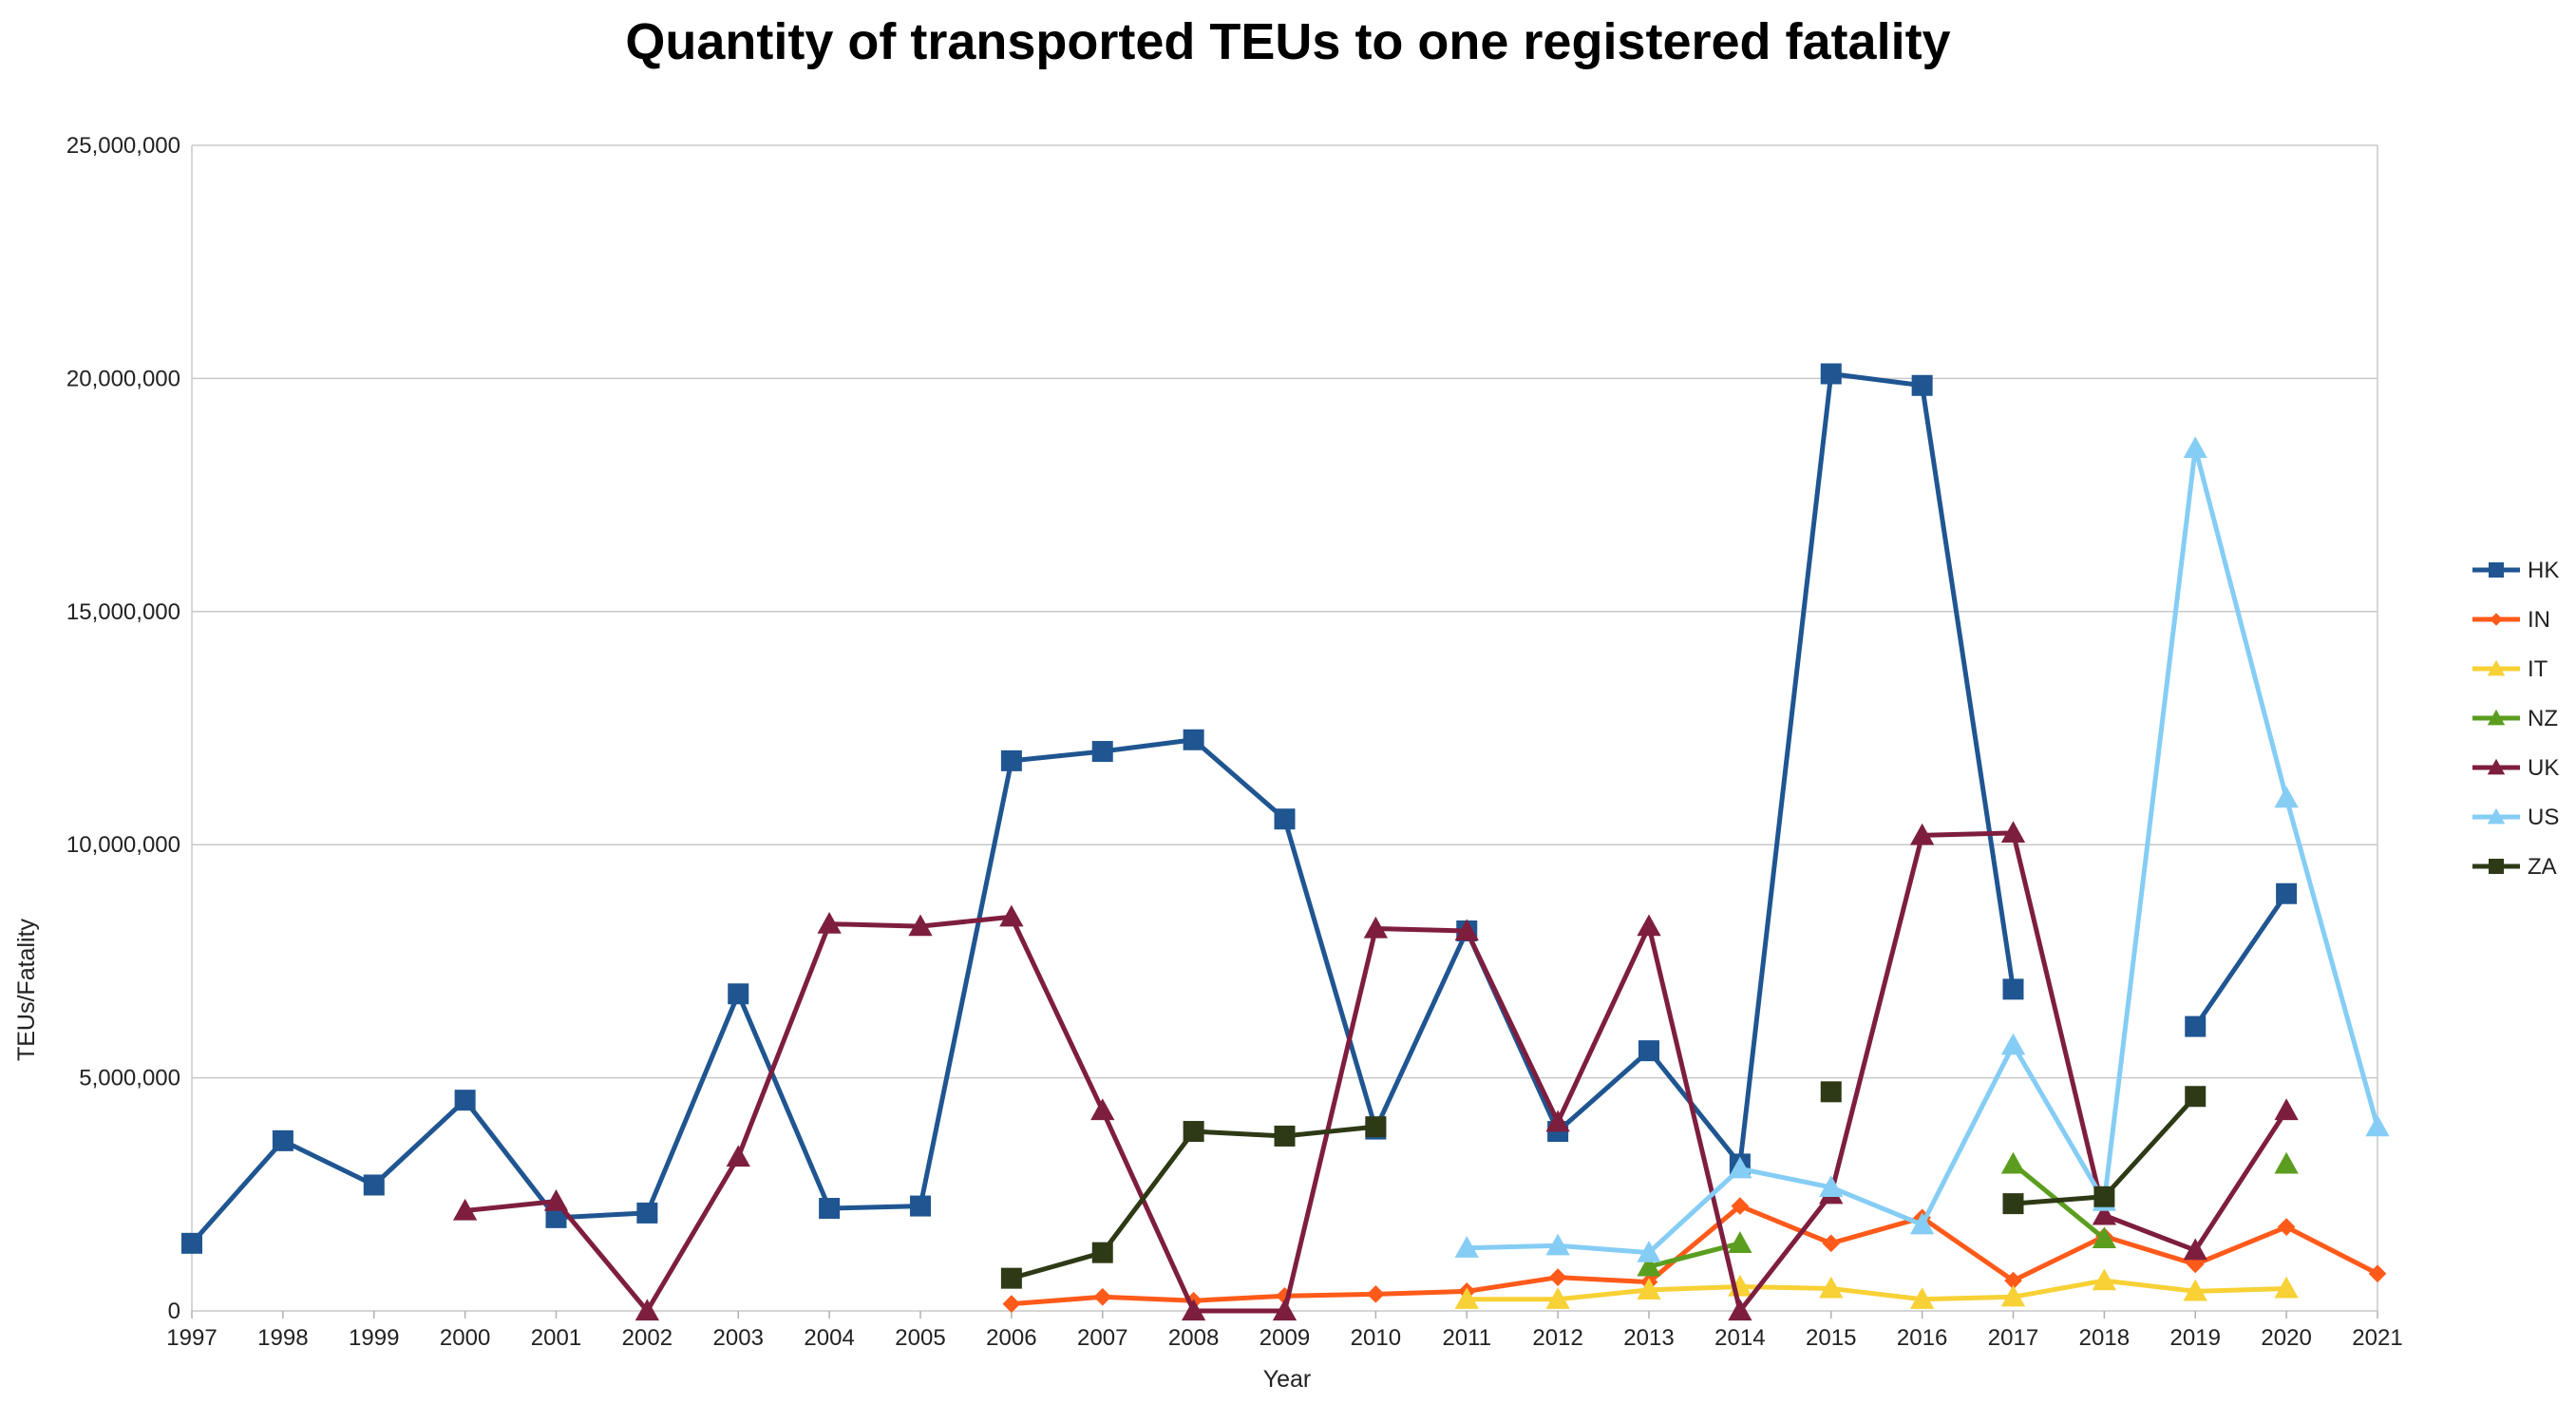  Describe the element at coordinates (1648, 1338) in the screenshot. I see `x-tick-label: 2013` at that location.